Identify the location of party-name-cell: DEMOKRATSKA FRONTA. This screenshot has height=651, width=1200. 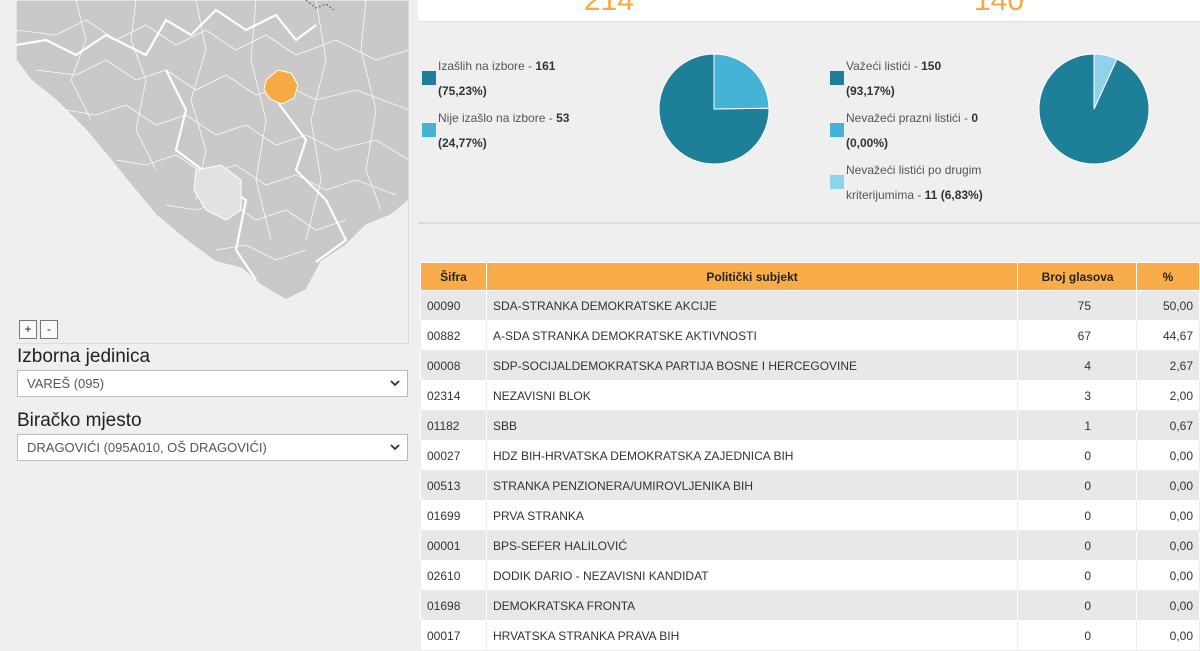
(752, 605).